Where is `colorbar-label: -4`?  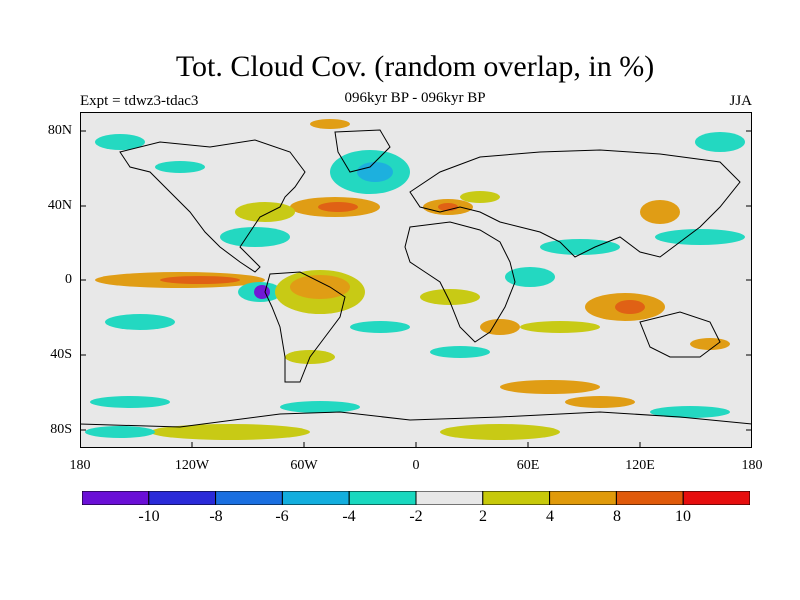 colorbar-label: -4 is located at coordinates (349, 516).